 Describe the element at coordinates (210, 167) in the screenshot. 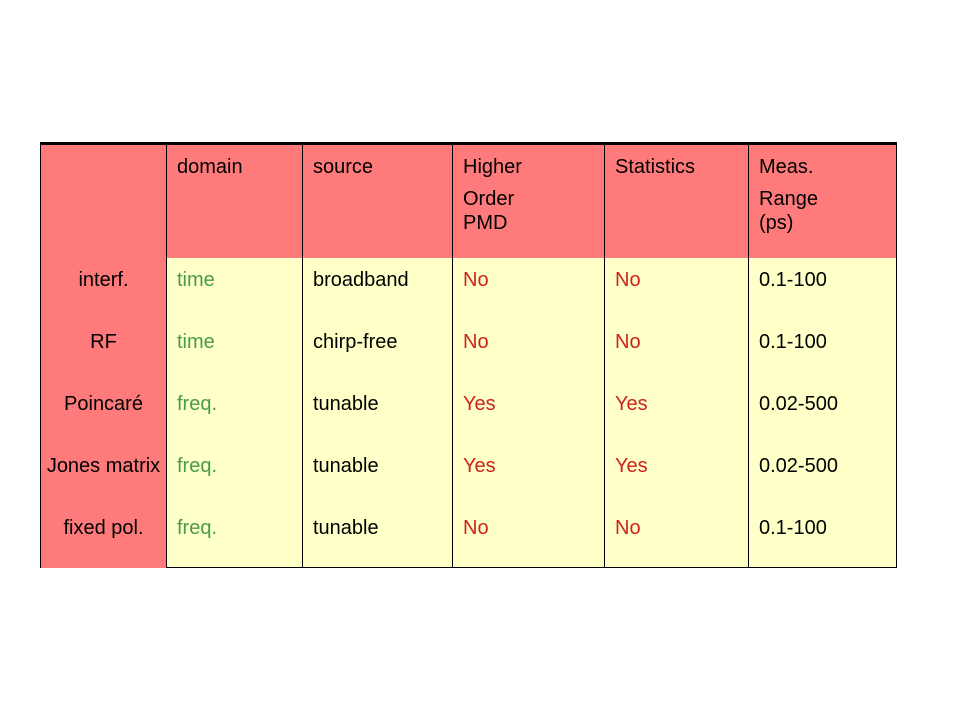

I see `header-text: domain` at that location.